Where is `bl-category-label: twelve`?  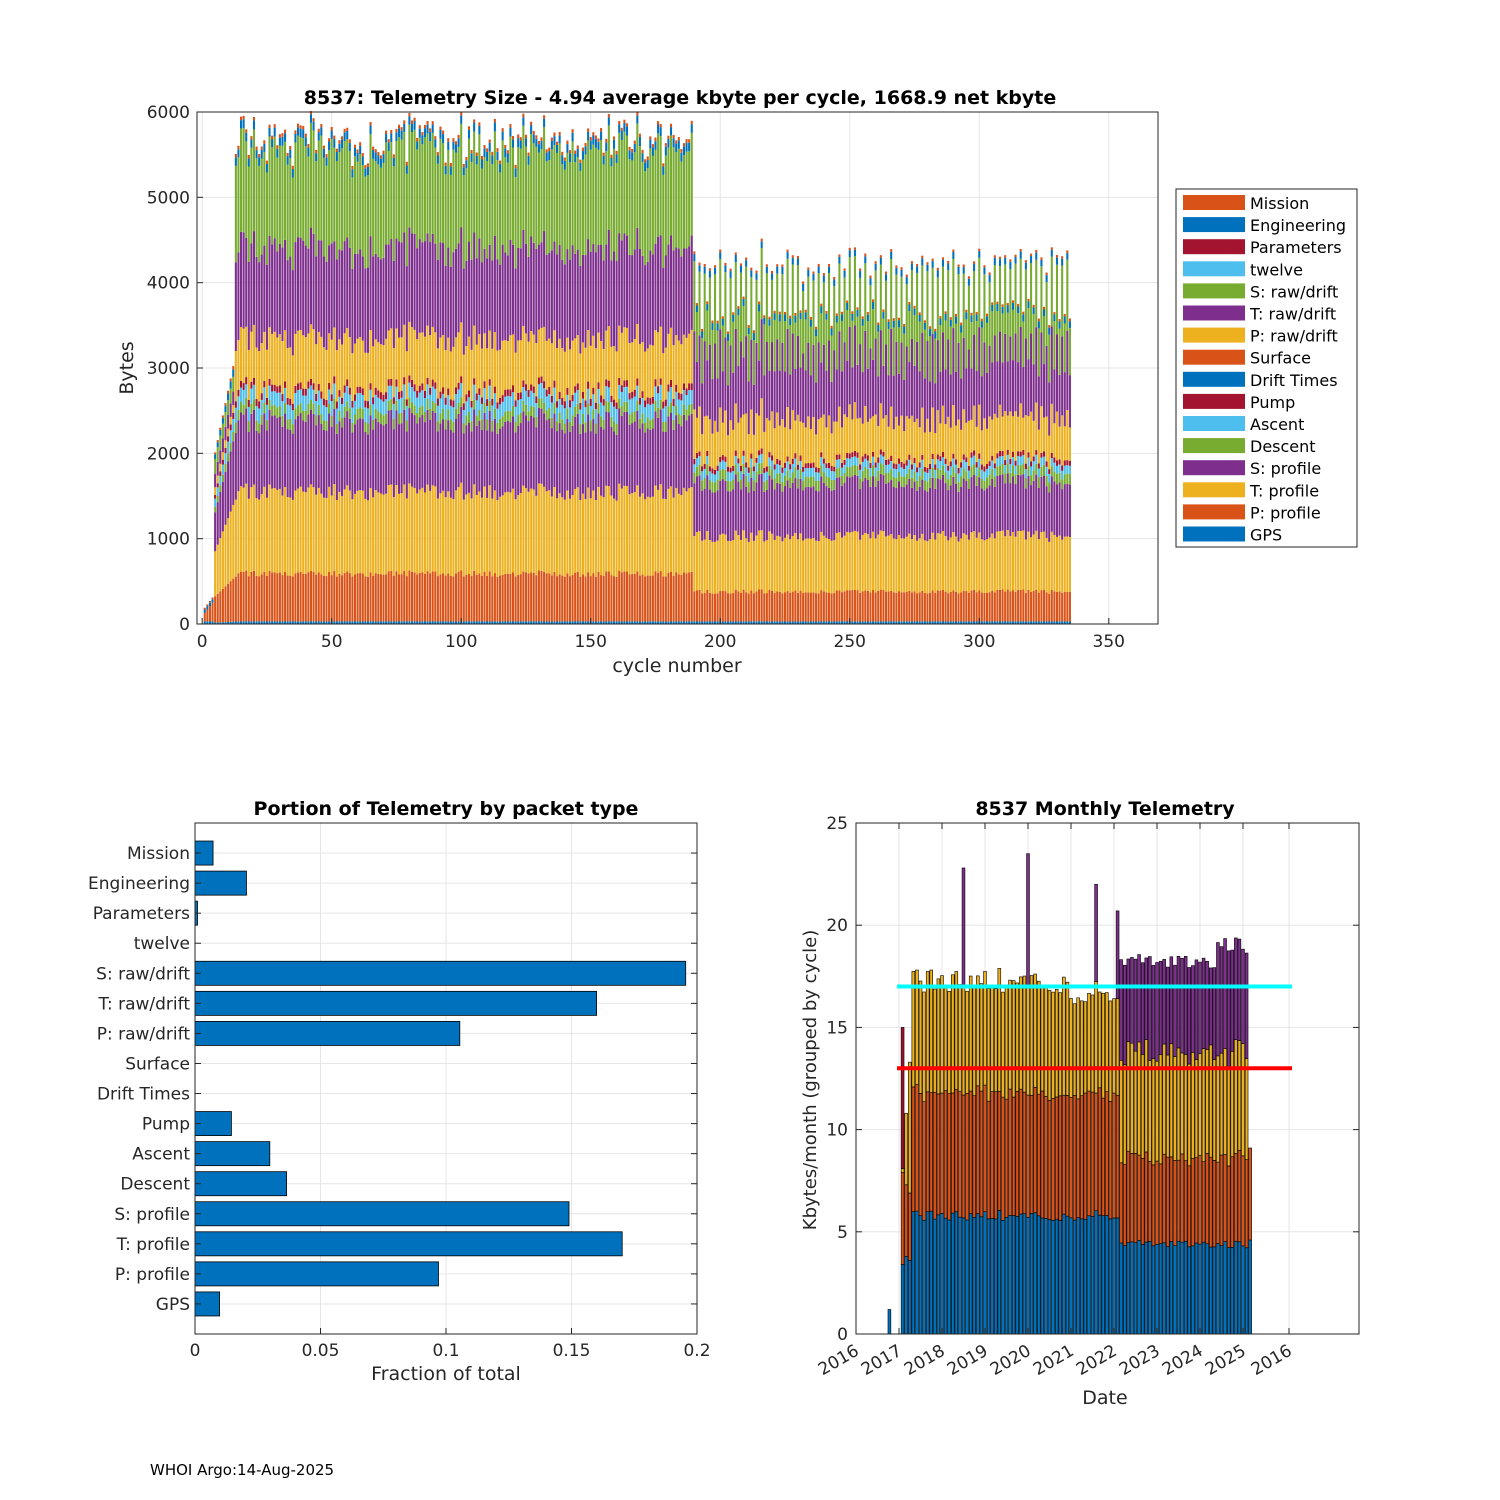
bl-category-label: twelve is located at coordinates (162, 944).